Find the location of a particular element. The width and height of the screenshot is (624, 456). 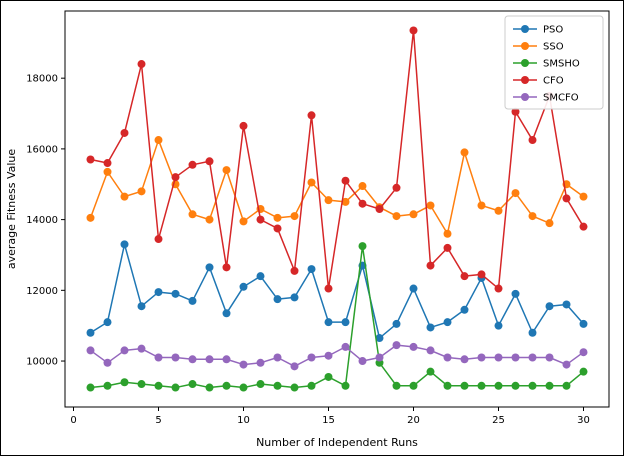

y-tick-label: 12000 is located at coordinates (42, 291).